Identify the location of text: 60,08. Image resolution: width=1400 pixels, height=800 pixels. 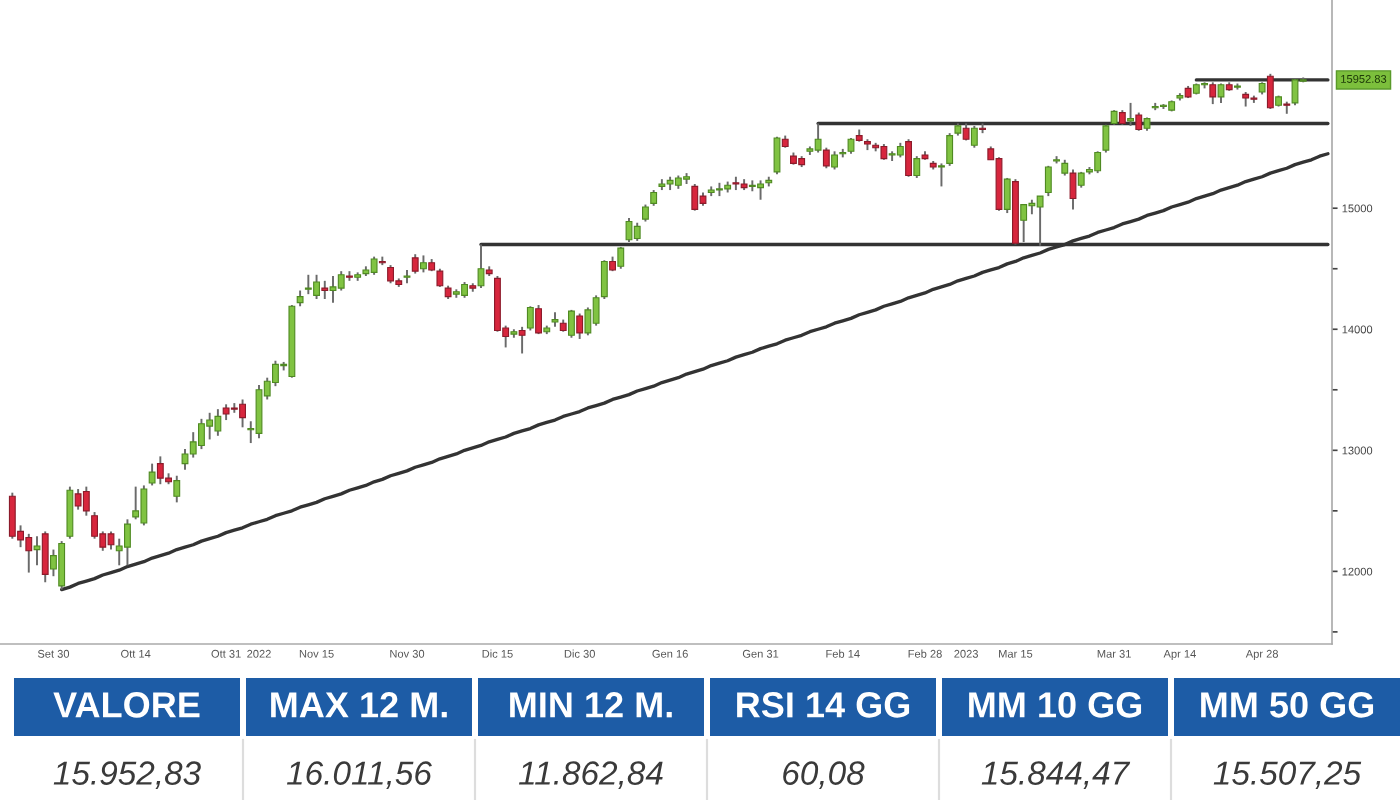
(824, 775).